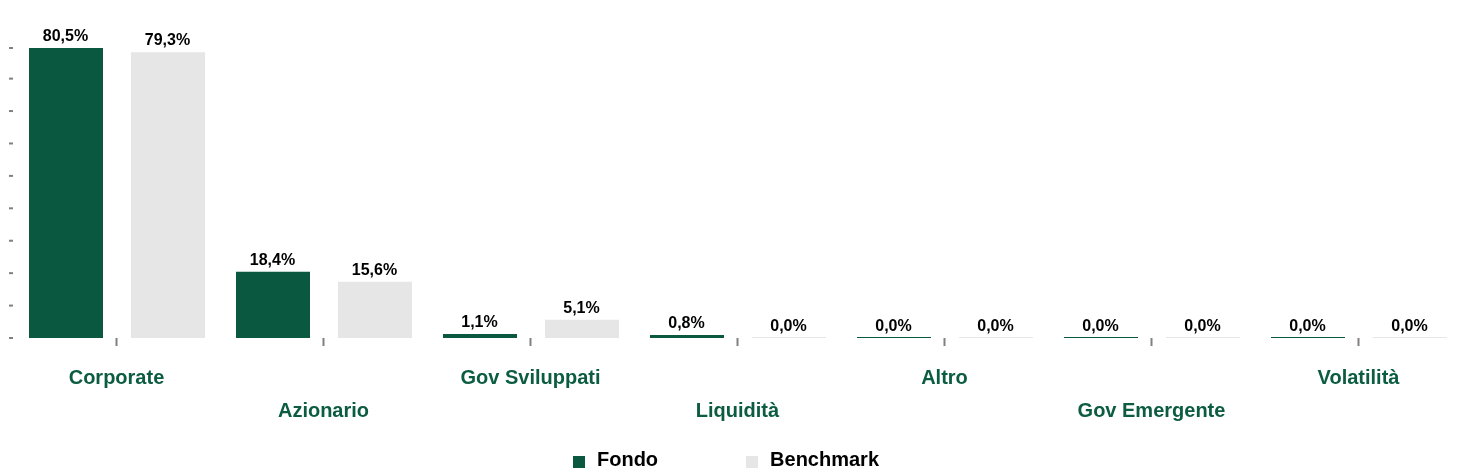 The height and width of the screenshot is (471, 1467). Describe the element at coordinates (530, 377) in the screenshot. I see `x-tick-label: Gov Sviluppati` at that location.